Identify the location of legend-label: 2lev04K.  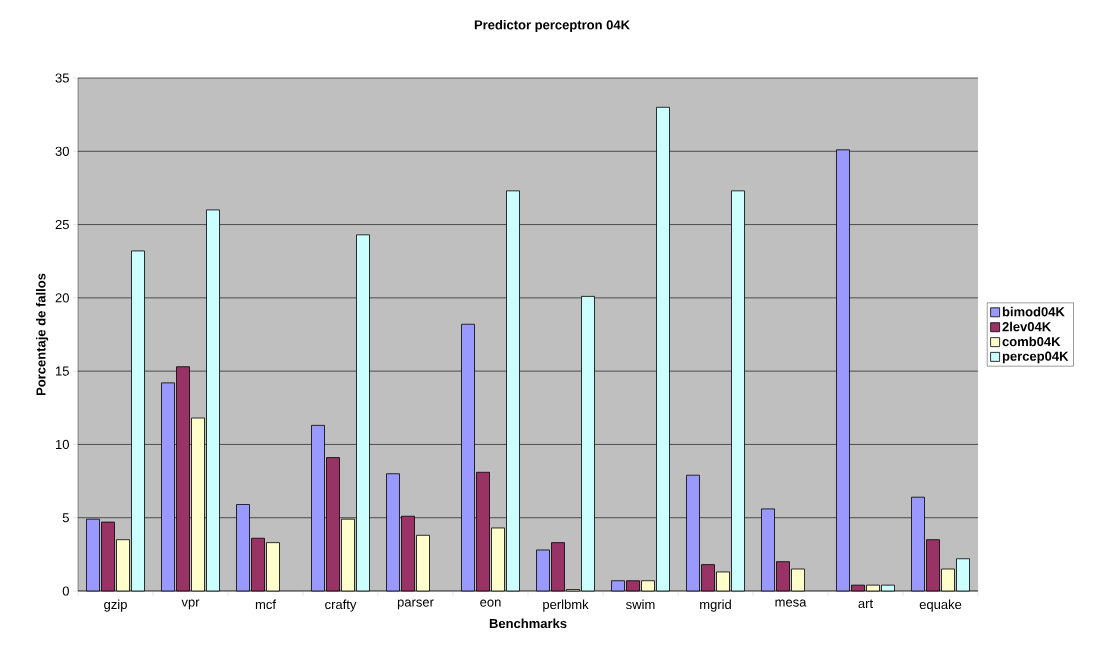
(1027, 326).